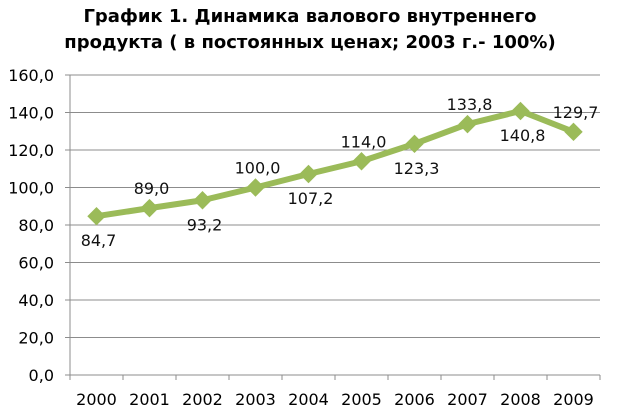 The height and width of the screenshot is (415, 620). What do you see at coordinates (467, 399) in the screenshot?
I see `x-tick-label: 2007` at bounding box center [467, 399].